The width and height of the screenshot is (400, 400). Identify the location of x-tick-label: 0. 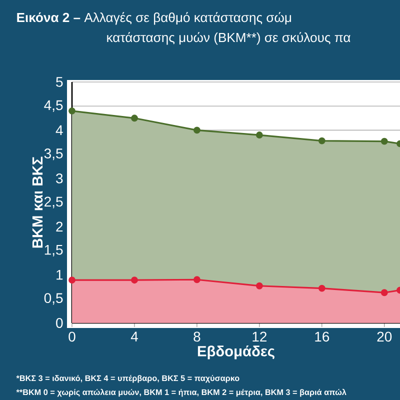
(72, 337).